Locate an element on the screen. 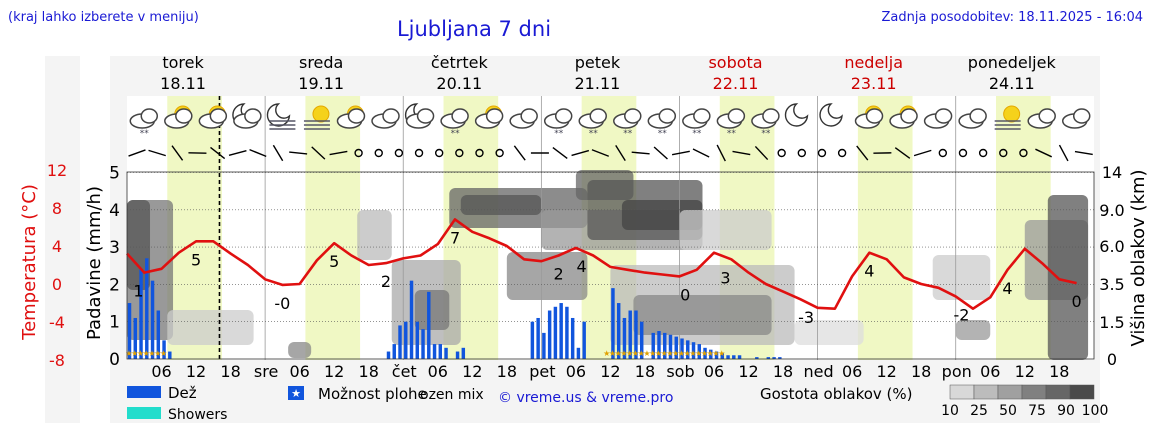  snow-star-12: ★ is located at coordinates (635, 353).